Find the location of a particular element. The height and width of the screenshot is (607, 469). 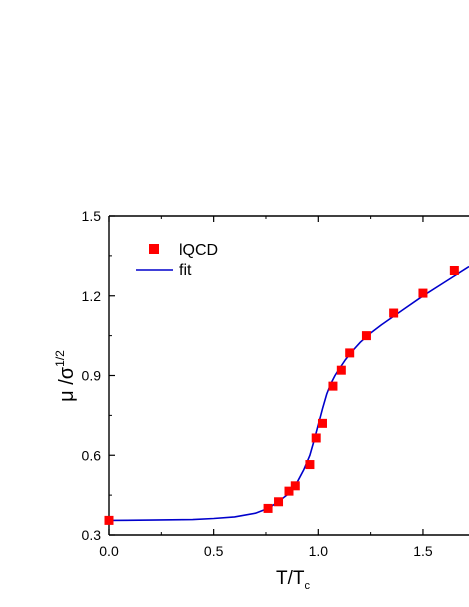

legend-label-points: lQCD is located at coordinates (198, 250).